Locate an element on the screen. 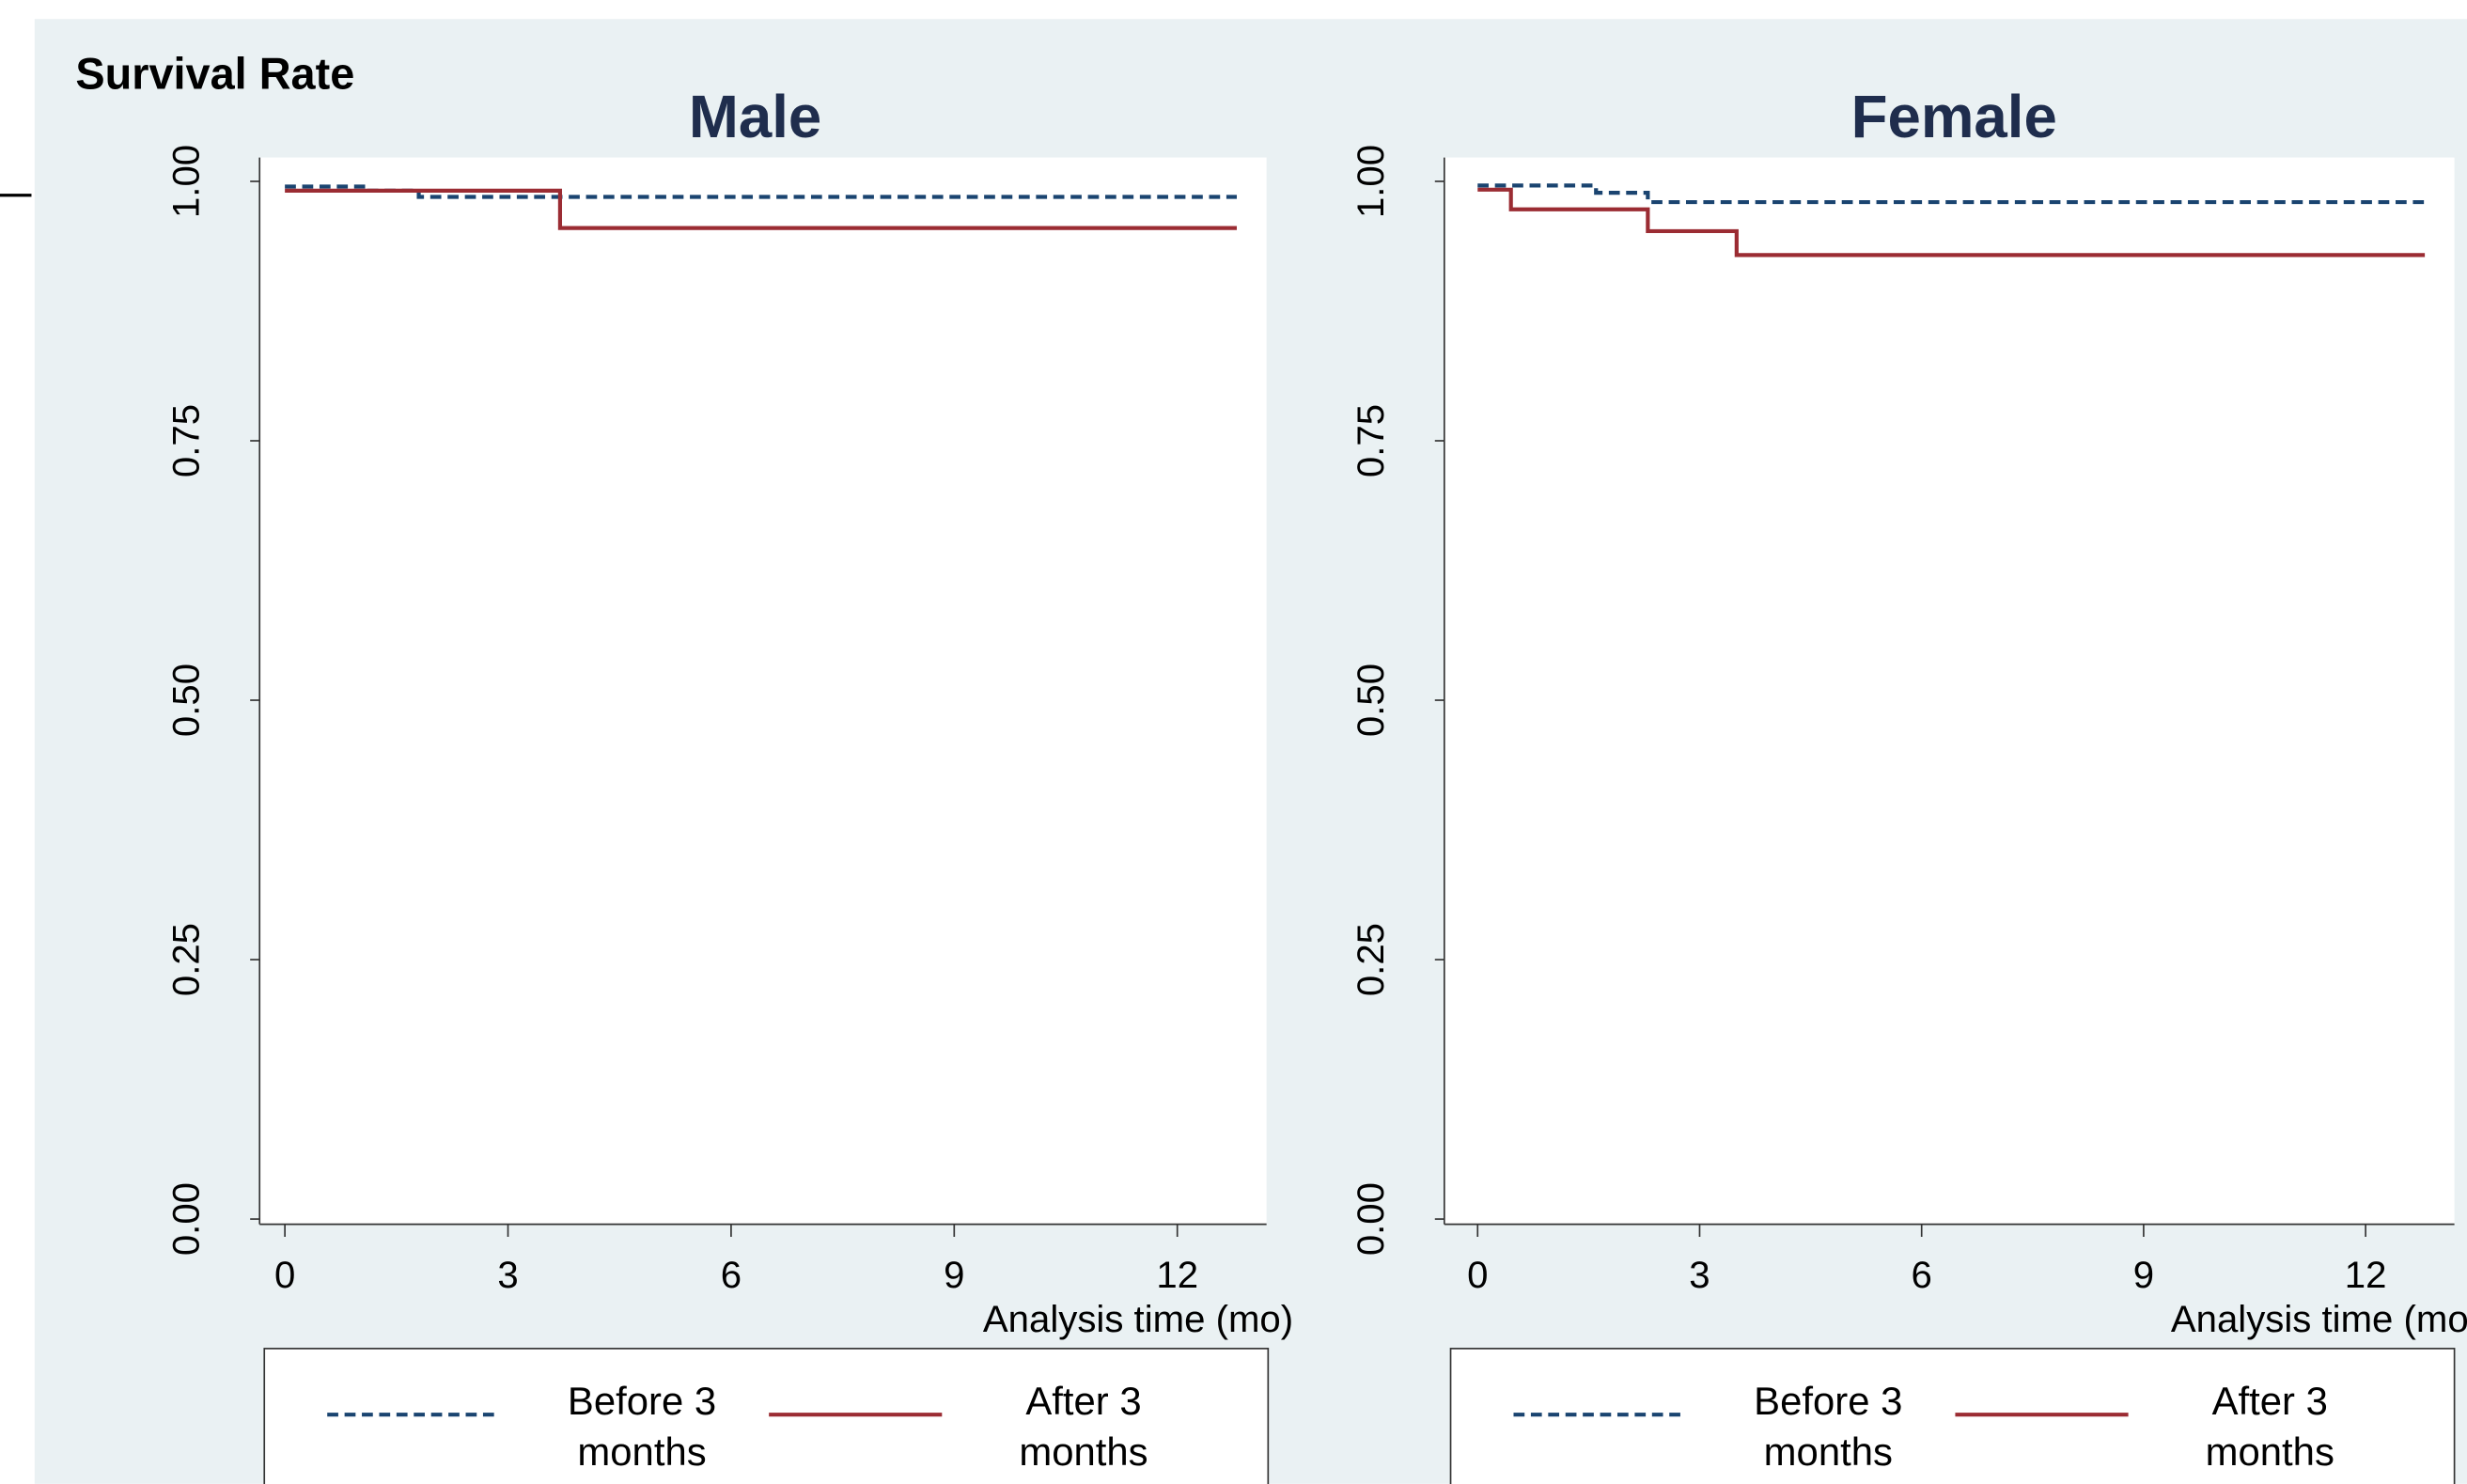 Image resolution: width=2467 pixels, height=1484 pixels. panel-title: Female is located at coordinates (1954, 117).